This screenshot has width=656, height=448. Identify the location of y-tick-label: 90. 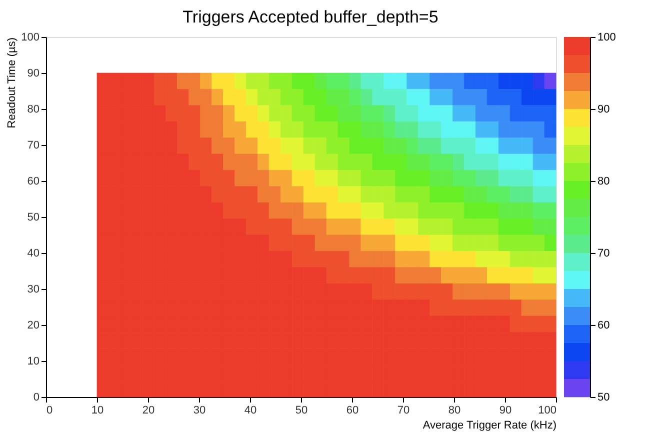
(33, 74).